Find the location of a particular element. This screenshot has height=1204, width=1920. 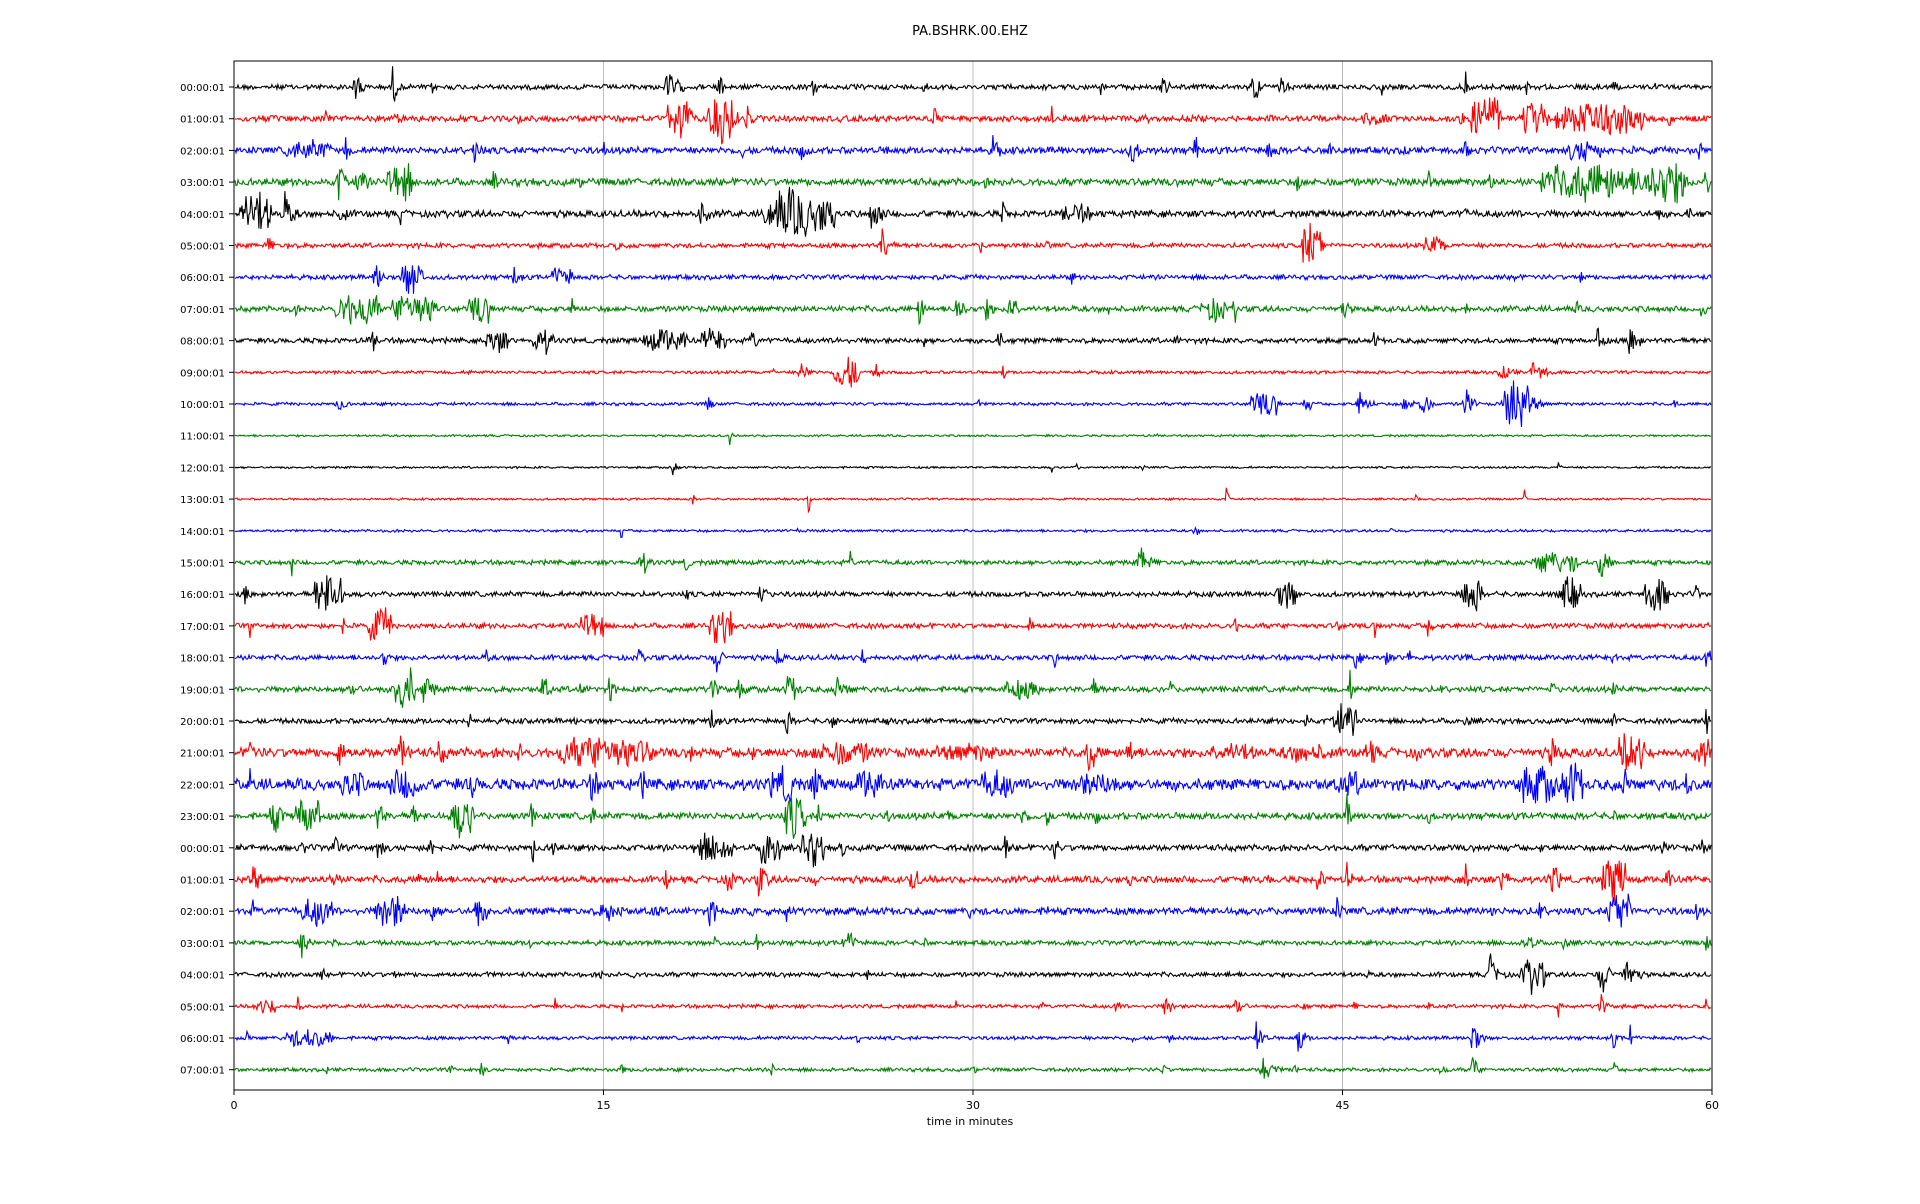

row-label-27: 03:00:01 is located at coordinates (202, 944).